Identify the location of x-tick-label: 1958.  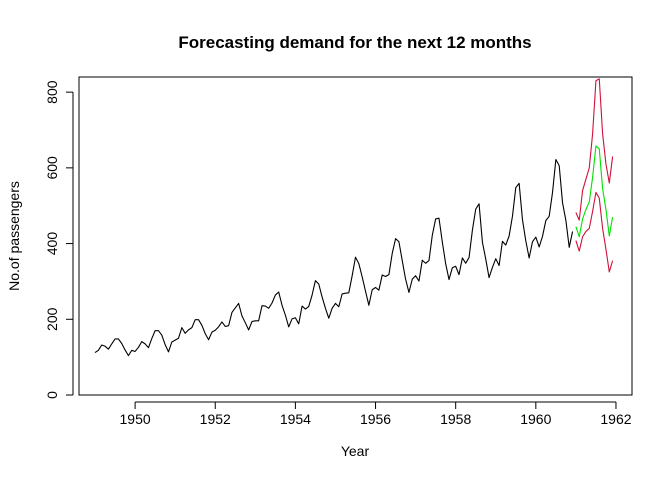
(455, 419).